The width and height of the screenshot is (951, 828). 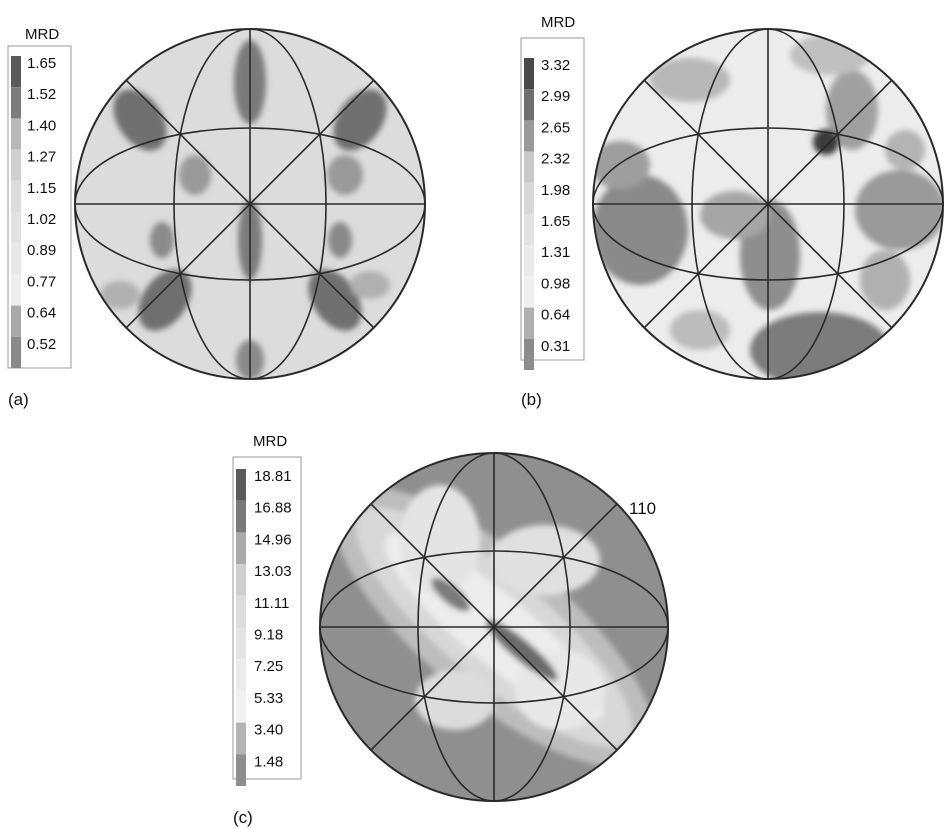 What do you see at coordinates (555, 96) in the screenshot?
I see `legend-value: 2.99` at bounding box center [555, 96].